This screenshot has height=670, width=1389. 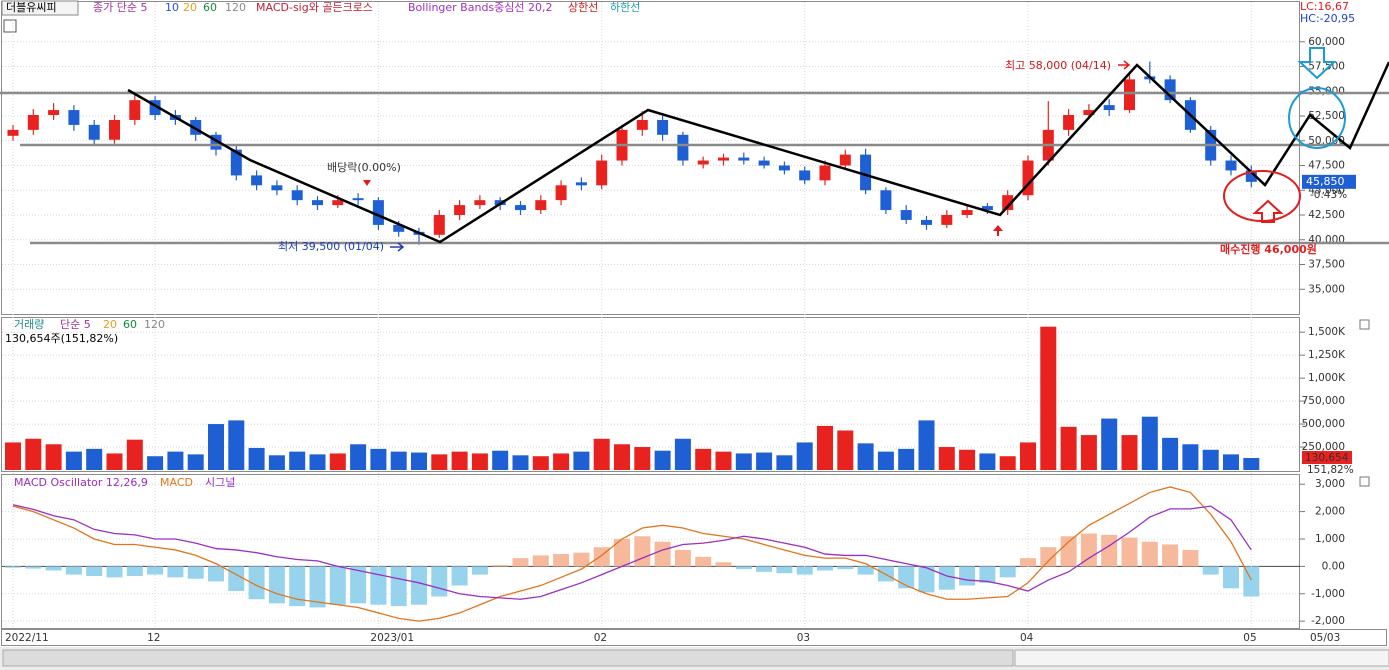 I want to click on x-tick-label: 12, so click(x=153, y=638).